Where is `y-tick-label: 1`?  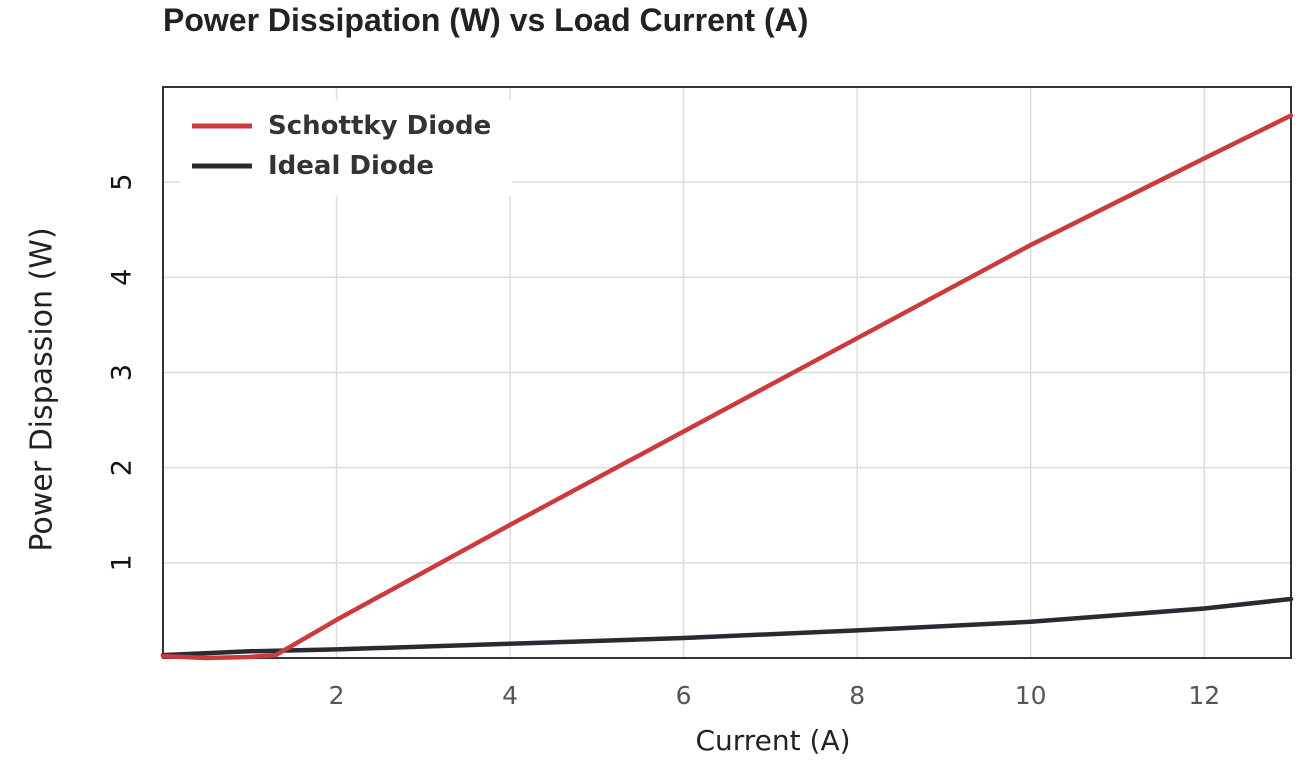
y-tick-label: 1 is located at coordinates (122, 562).